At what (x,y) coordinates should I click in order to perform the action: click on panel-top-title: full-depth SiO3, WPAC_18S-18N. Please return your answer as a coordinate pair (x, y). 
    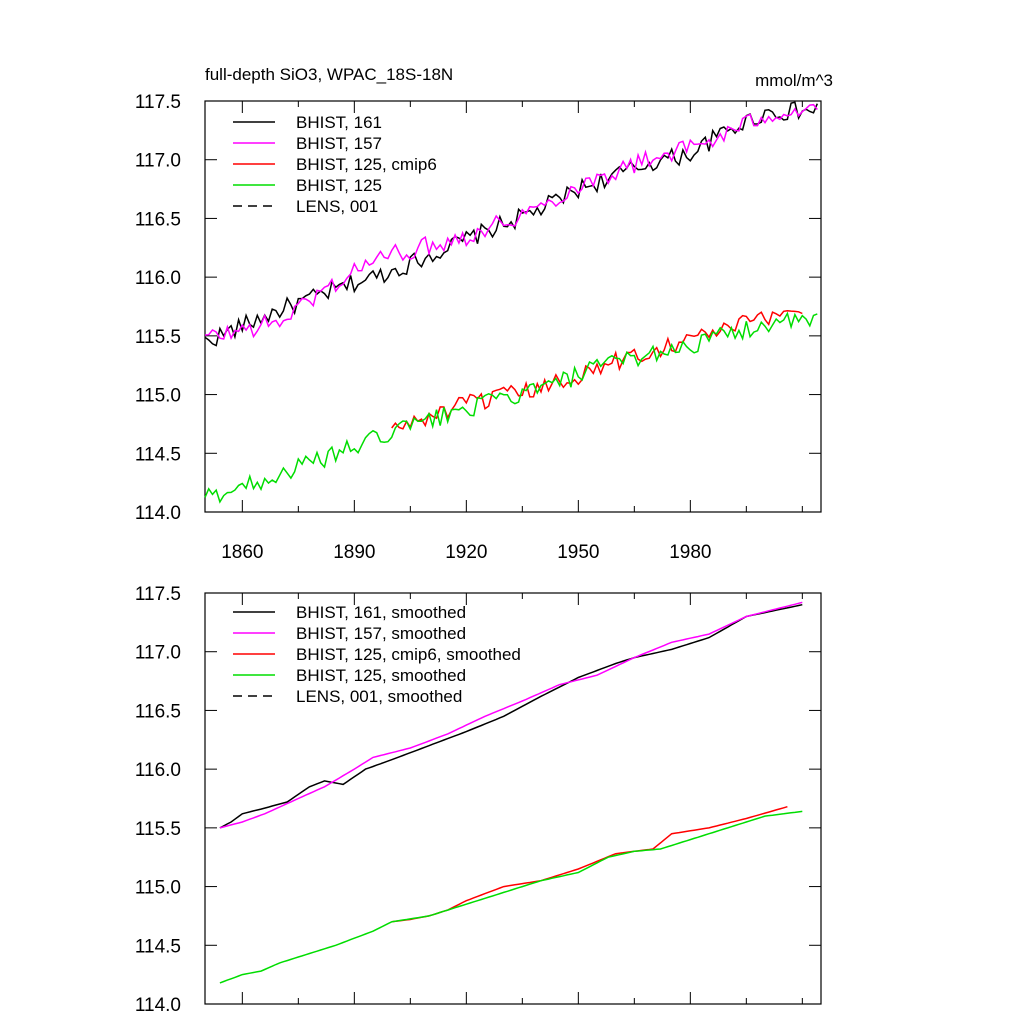
    Looking at the image, I should click on (329, 74).